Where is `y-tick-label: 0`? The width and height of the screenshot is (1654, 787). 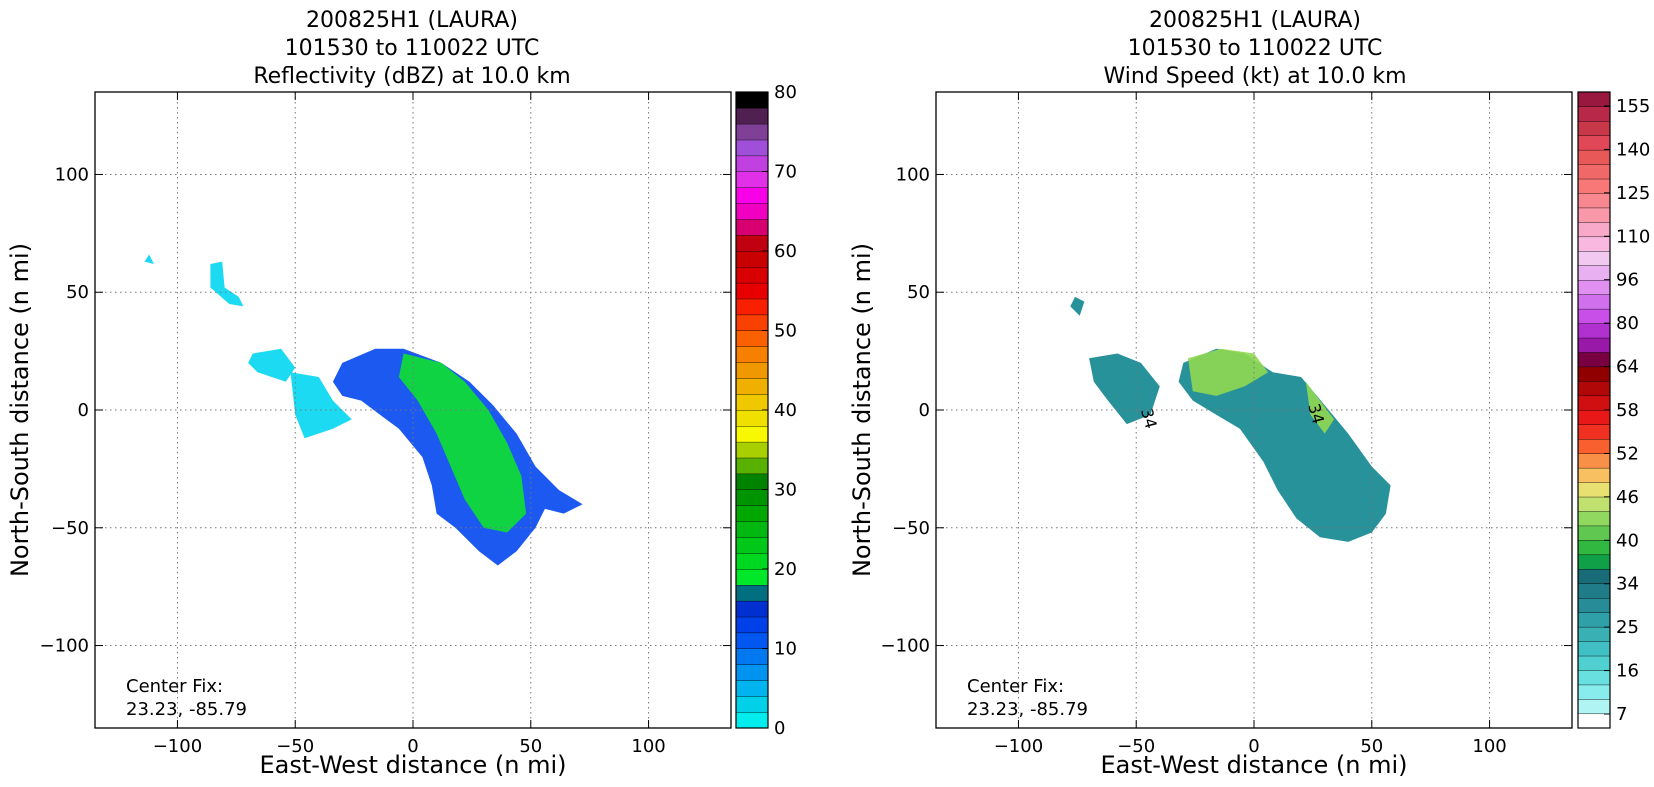
y-tick-label: 0 is located at coordinates (924, 410).